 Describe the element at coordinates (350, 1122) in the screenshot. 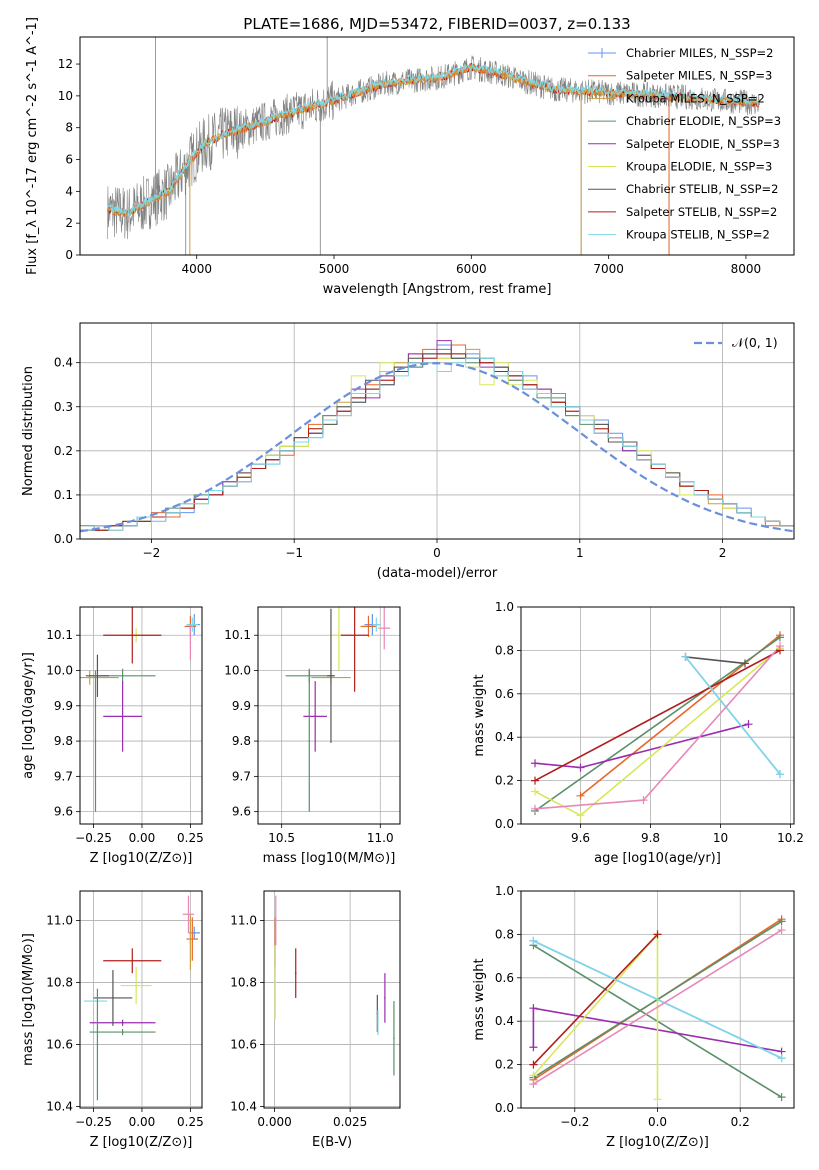

I see `x-tick-label: 0.025` at that location.